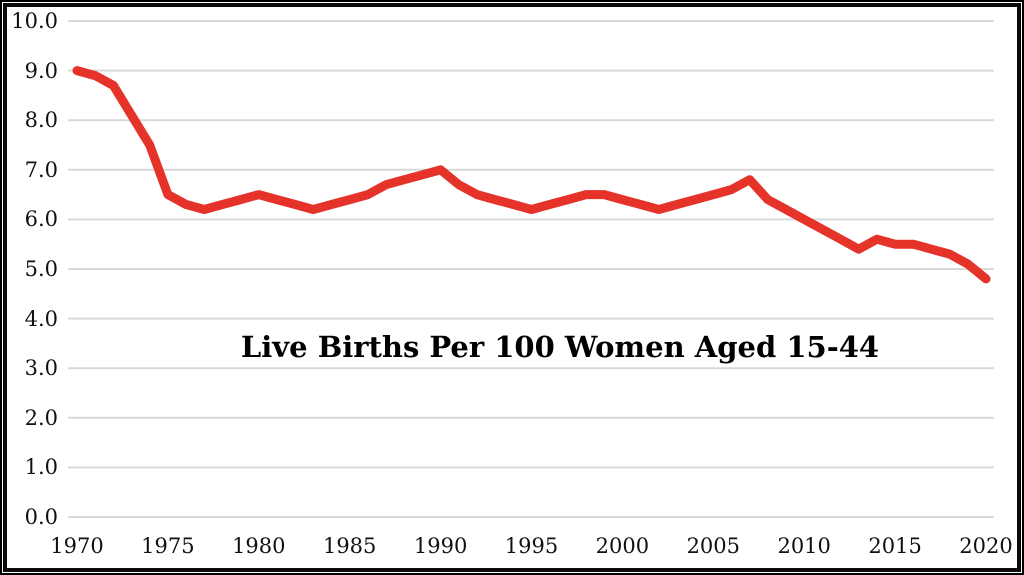 This screenshot has width=1024, height=575. What do you see at coordinates (41, 417) in the screenshot?
I see `y-tick-label: 2.0` at bounding box center [41, 417].